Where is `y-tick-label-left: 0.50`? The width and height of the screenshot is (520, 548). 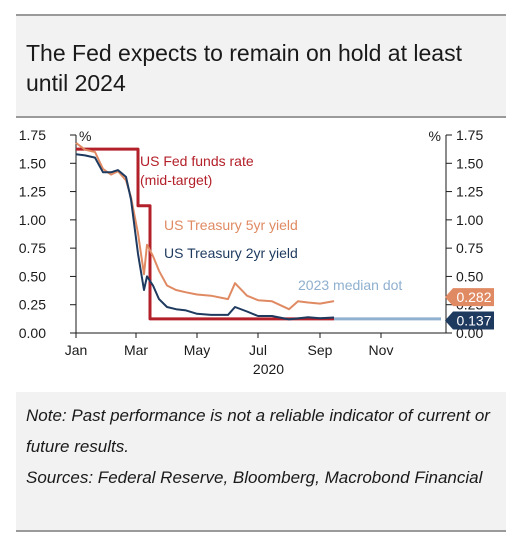
y-tick-label-left: 0.50 is located at coordinates (32, 276).